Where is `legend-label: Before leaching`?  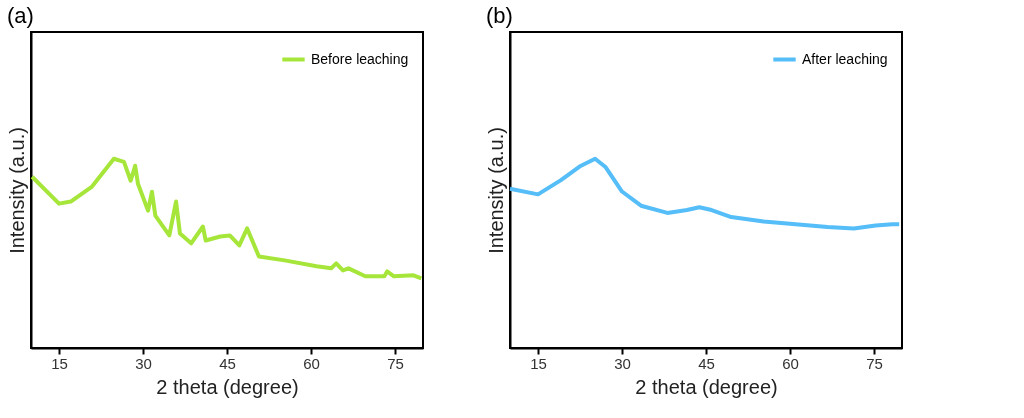
legend-label: Before leaching is located at coordinates (360, 58).